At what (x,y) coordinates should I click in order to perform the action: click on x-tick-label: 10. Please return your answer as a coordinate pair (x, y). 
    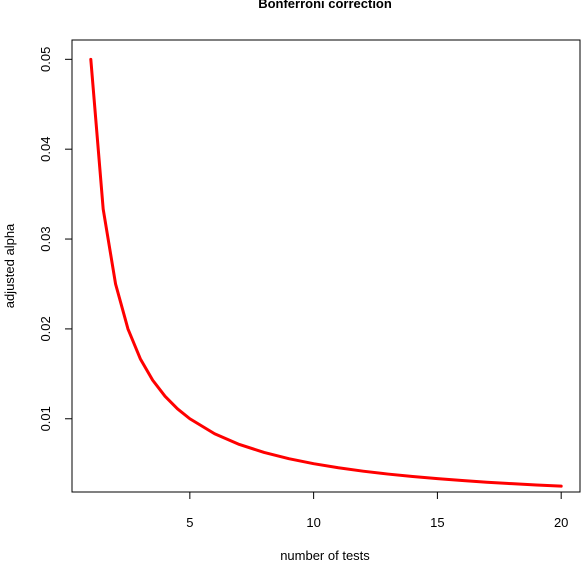
    Looking at the image, I should click on (313, 522).